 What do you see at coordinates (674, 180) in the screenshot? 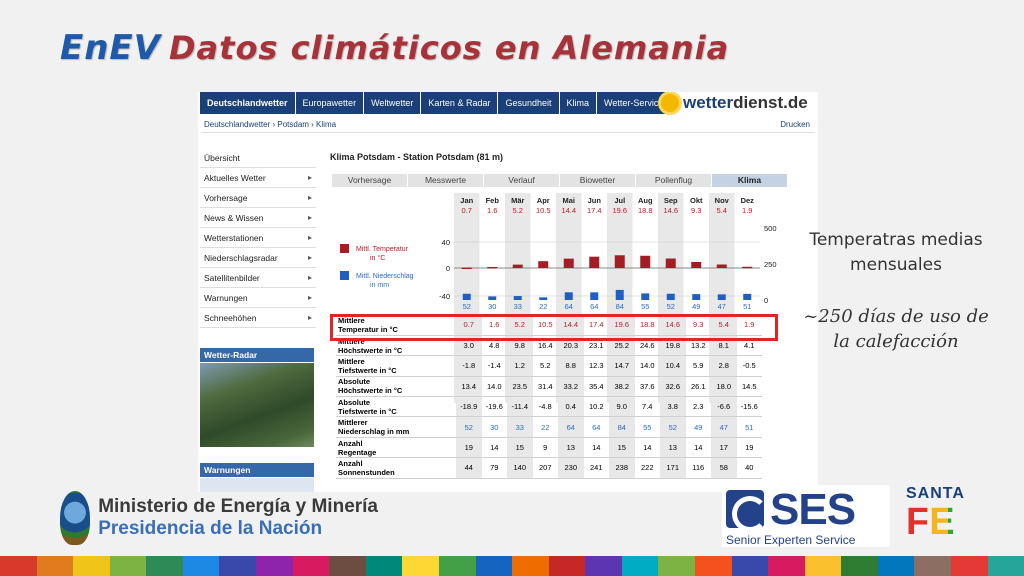
I see `tab-pollenflug: Pollenflug` at bounding box center [674, 180].